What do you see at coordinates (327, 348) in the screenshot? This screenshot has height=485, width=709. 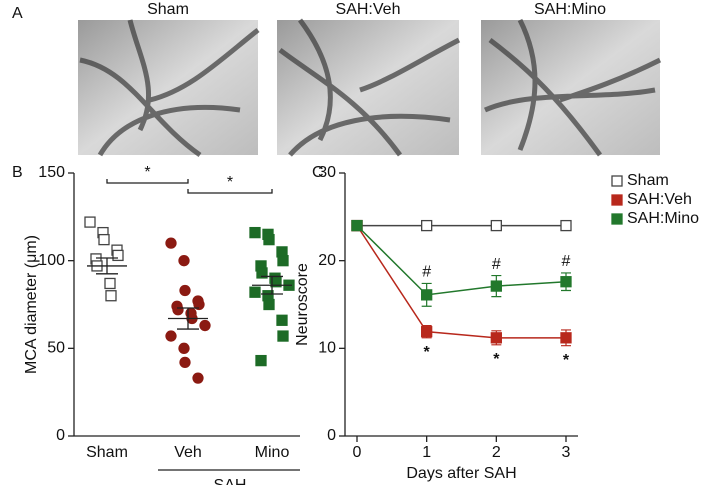 I see `y-tick-label: 10` at bounding box center [327, 348].